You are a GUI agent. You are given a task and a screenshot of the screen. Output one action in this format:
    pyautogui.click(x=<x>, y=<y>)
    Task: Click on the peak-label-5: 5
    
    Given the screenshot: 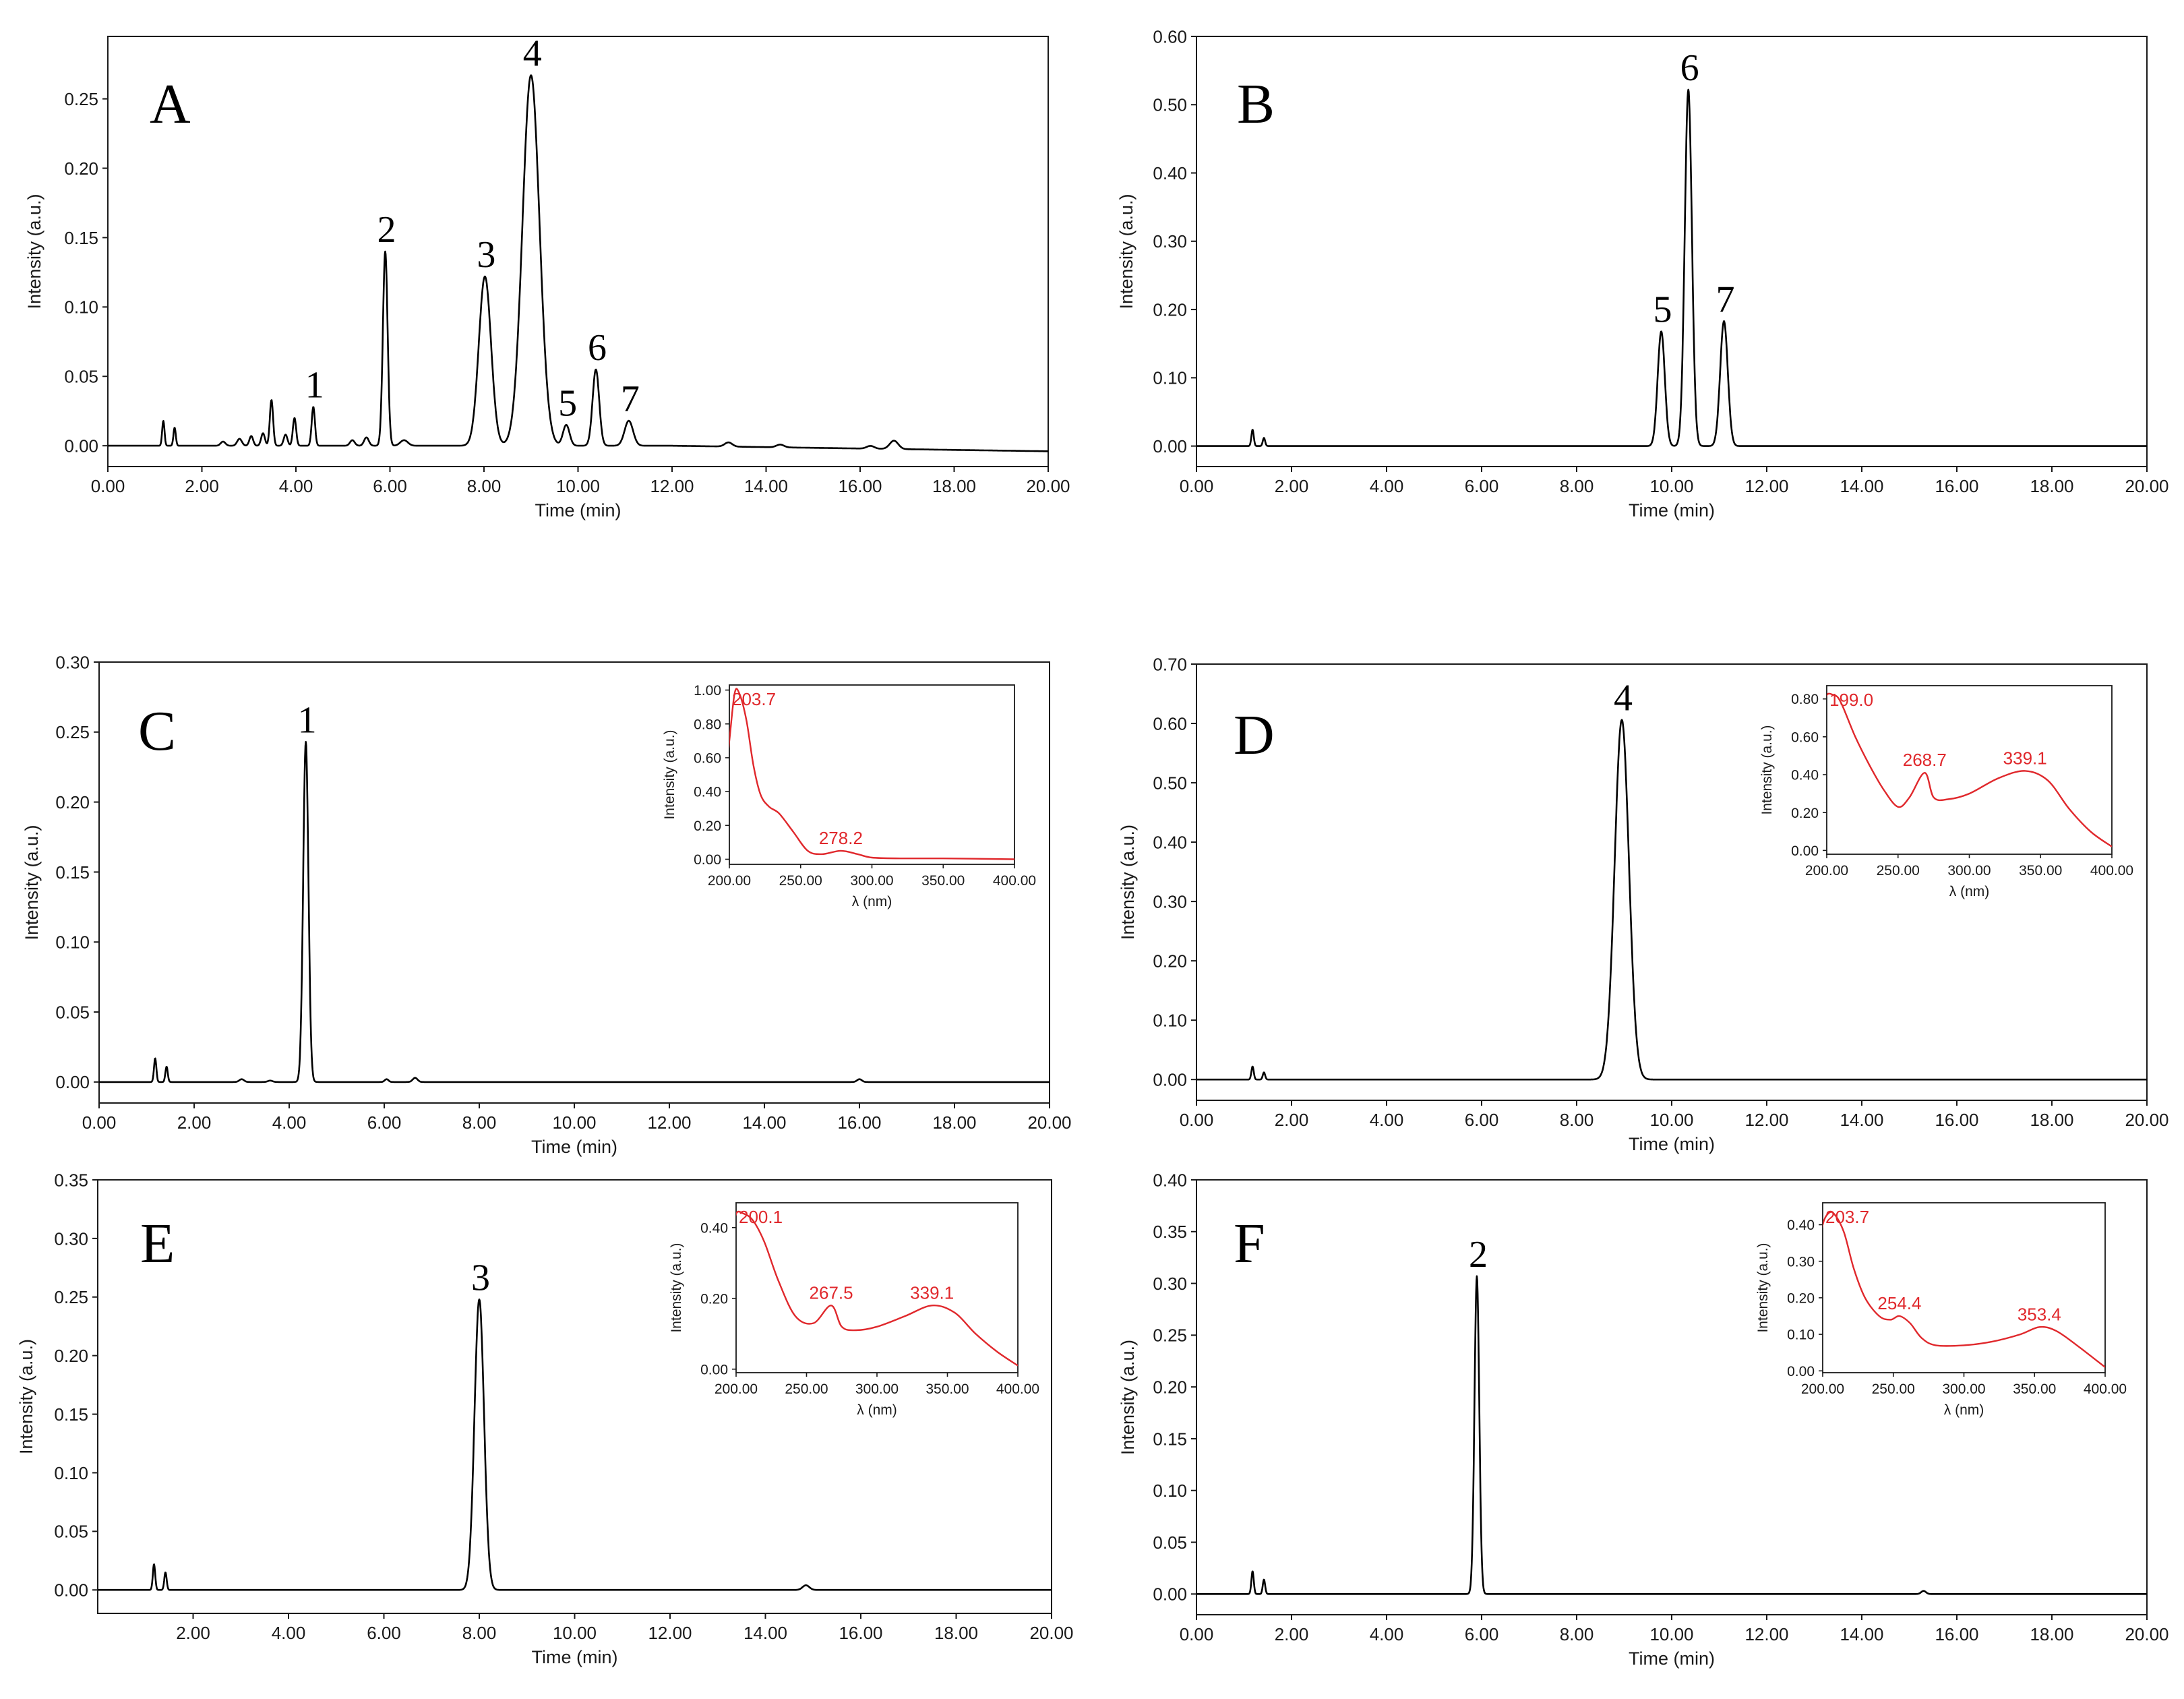 What is the action you would take?
    pyautogui.click(x=567, y=403)
    